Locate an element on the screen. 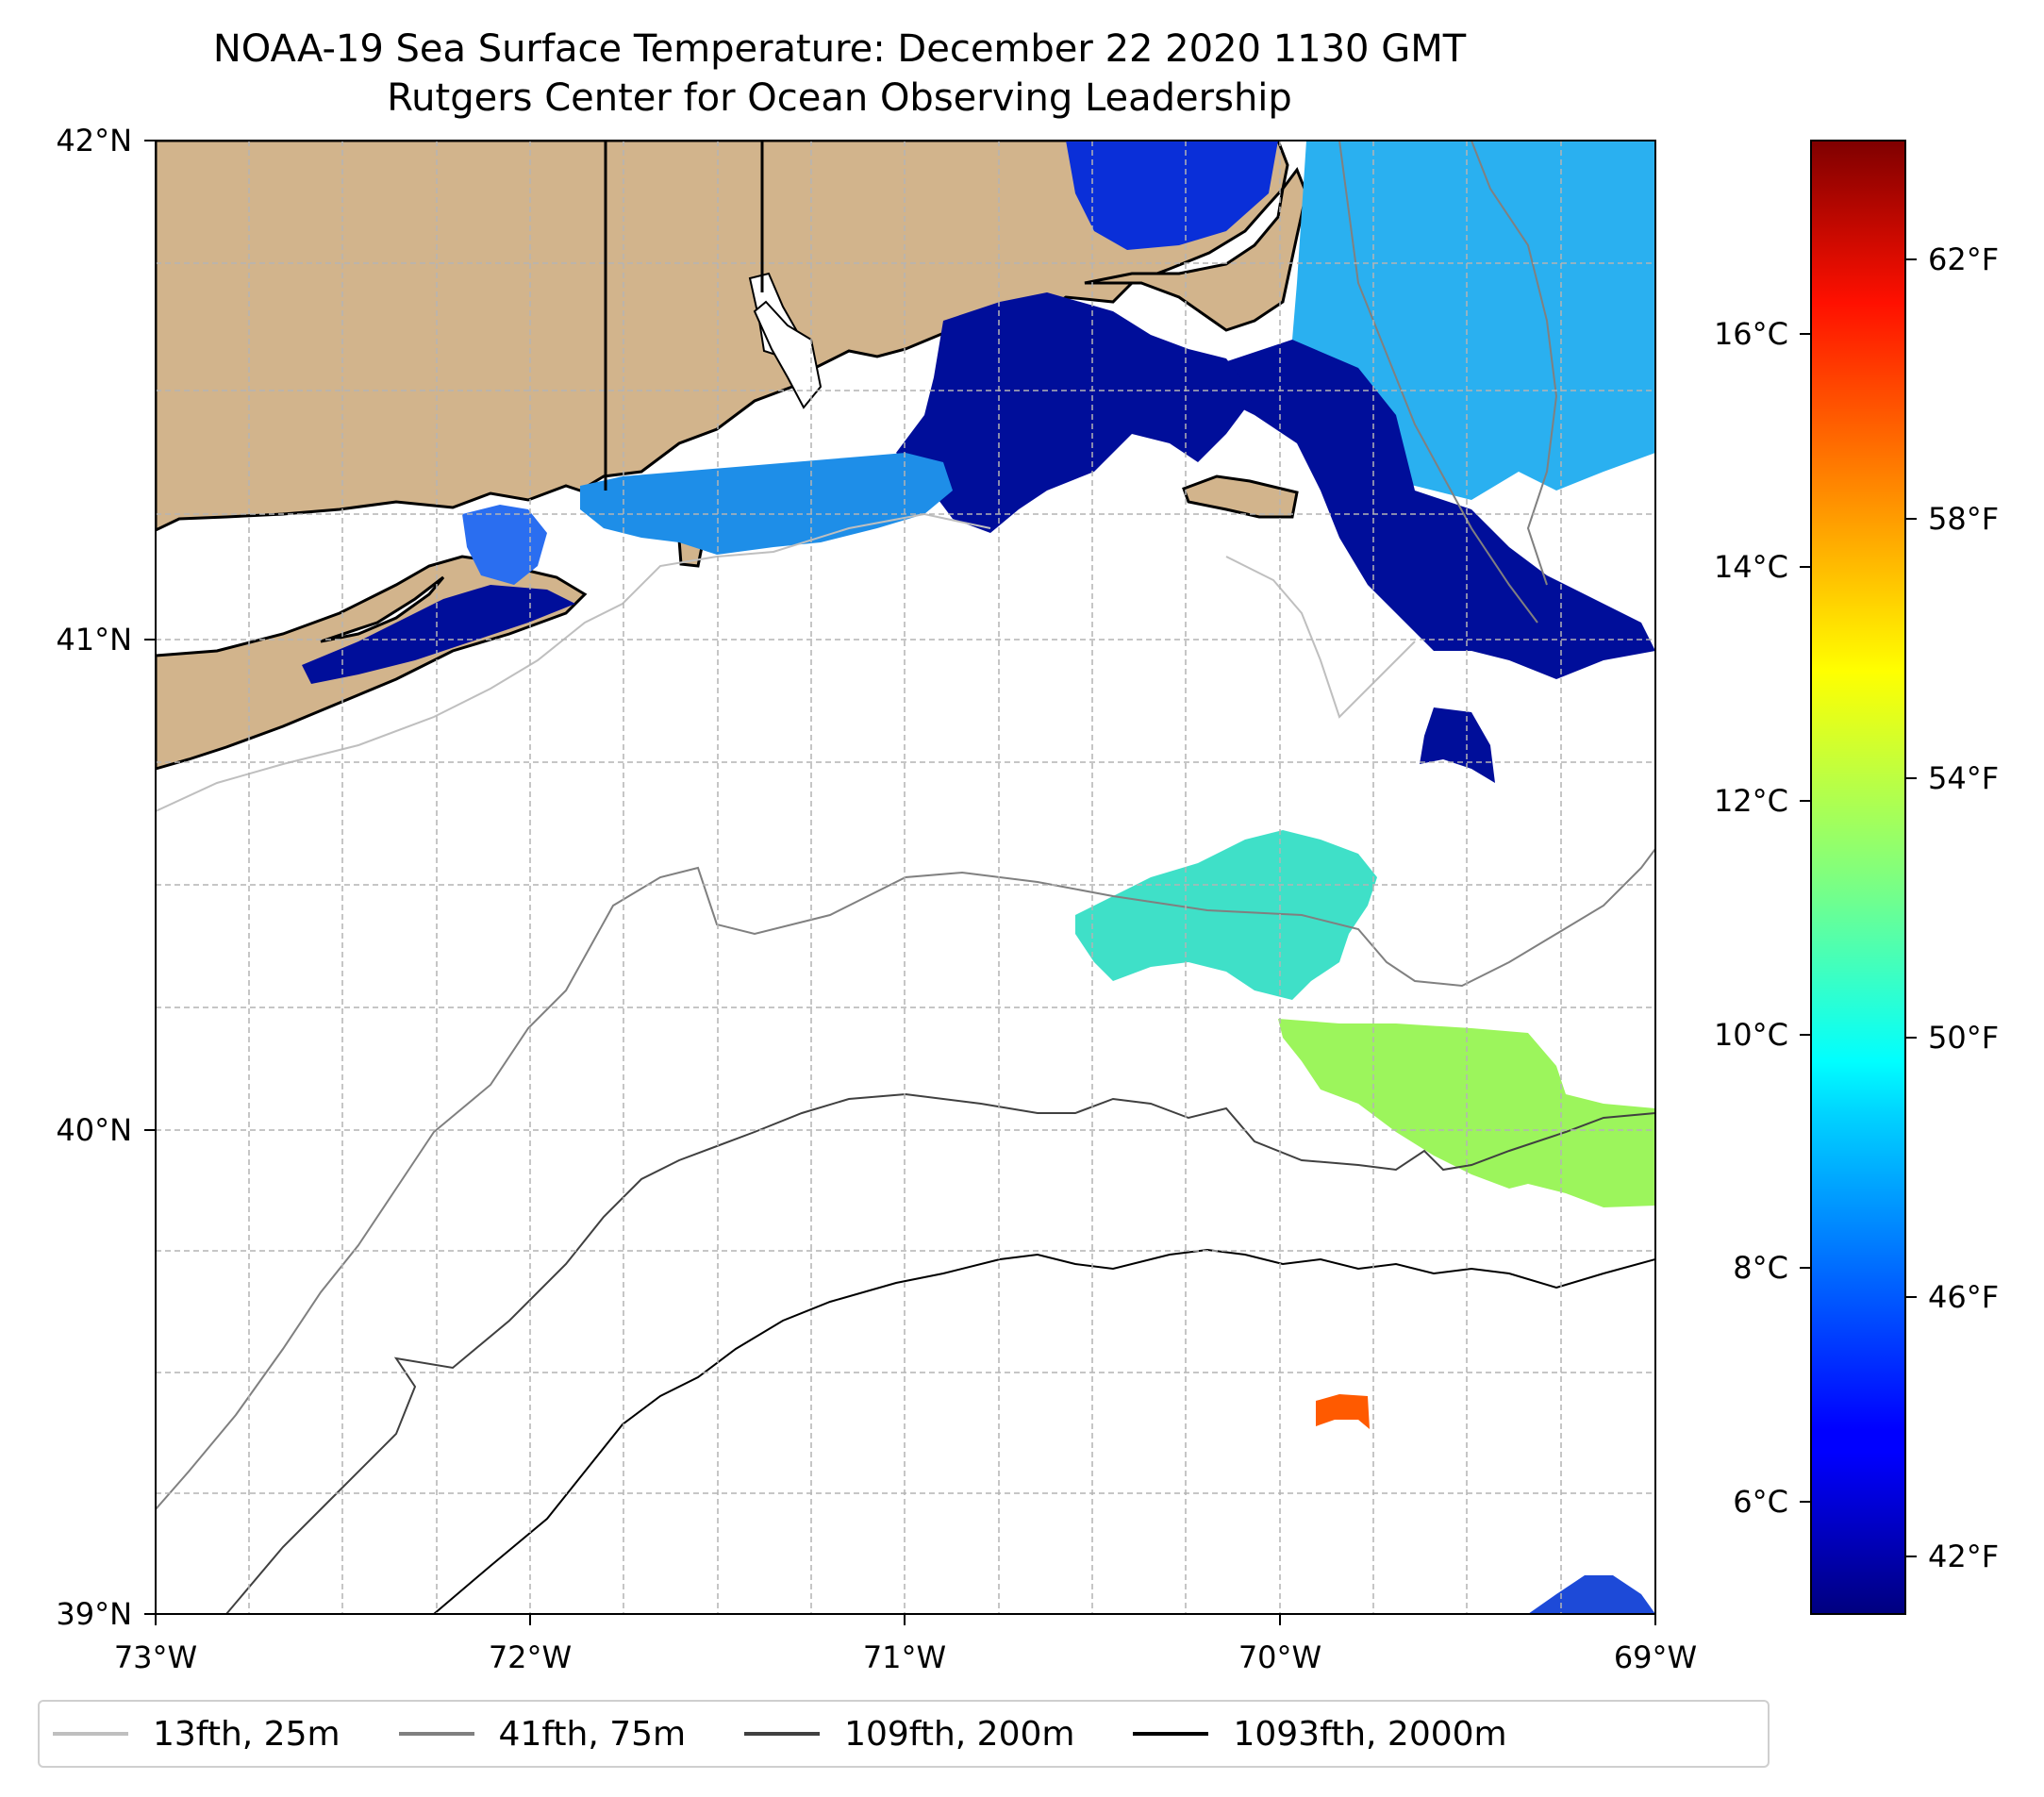  land-nantucket is located at coordinates (1241, 496).